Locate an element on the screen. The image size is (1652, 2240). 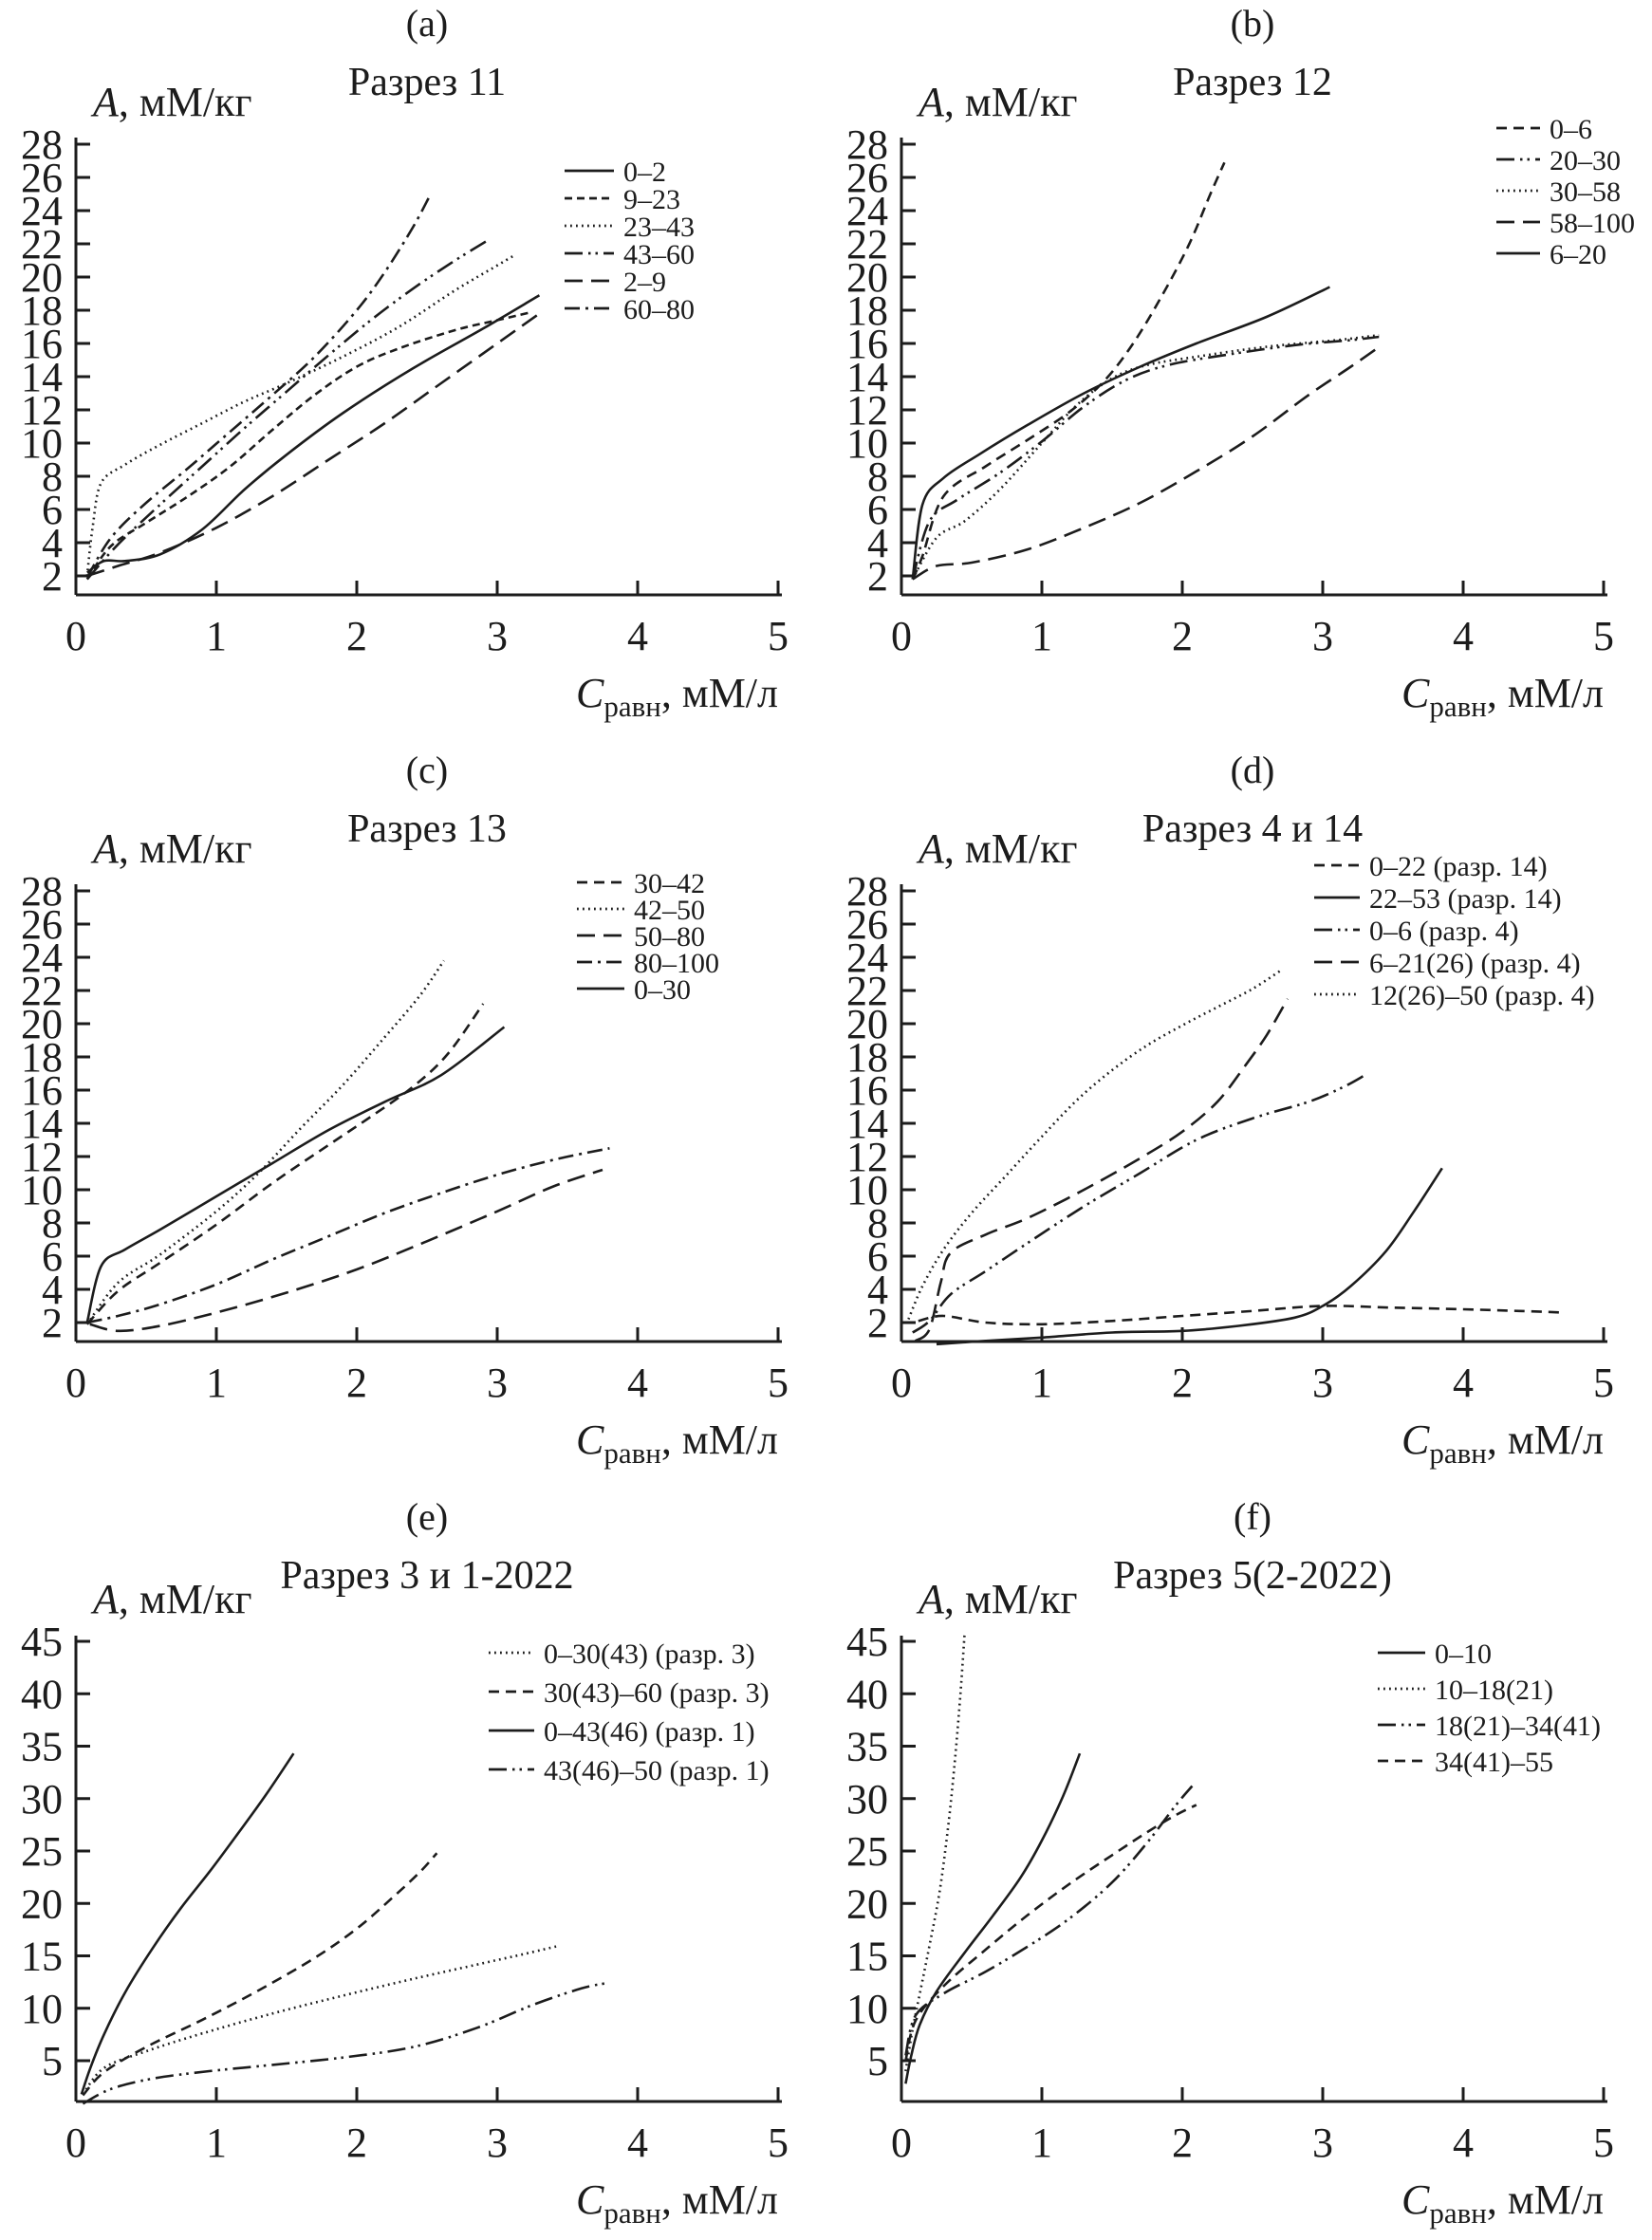
panel-letter: (a) is located at coordinates (427, 23).